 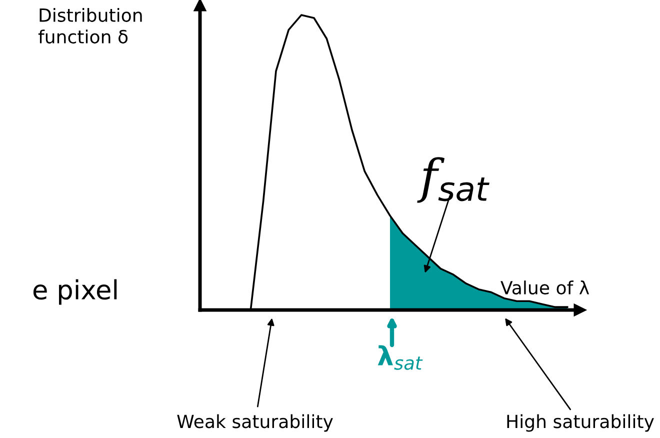 I want to click on text: e pixel, so click(x=75, y=292).